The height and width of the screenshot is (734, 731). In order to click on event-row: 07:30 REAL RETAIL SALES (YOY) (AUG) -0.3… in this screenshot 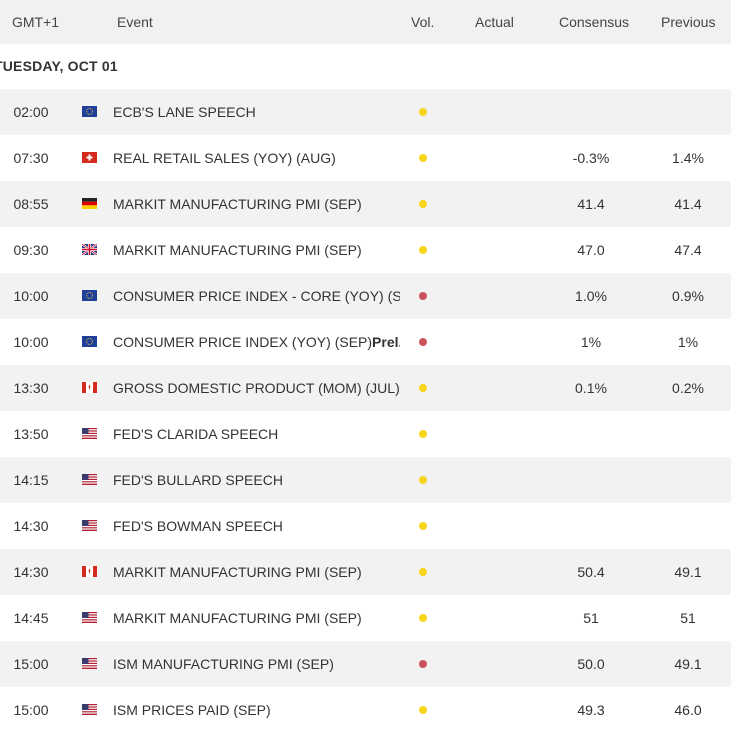, I will do `click(365, 158)`.